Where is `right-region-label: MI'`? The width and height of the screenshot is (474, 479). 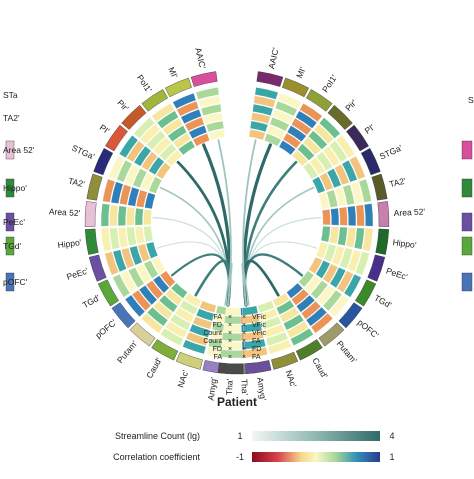 right-region-label: MI' is located at coordinates (301, 72).